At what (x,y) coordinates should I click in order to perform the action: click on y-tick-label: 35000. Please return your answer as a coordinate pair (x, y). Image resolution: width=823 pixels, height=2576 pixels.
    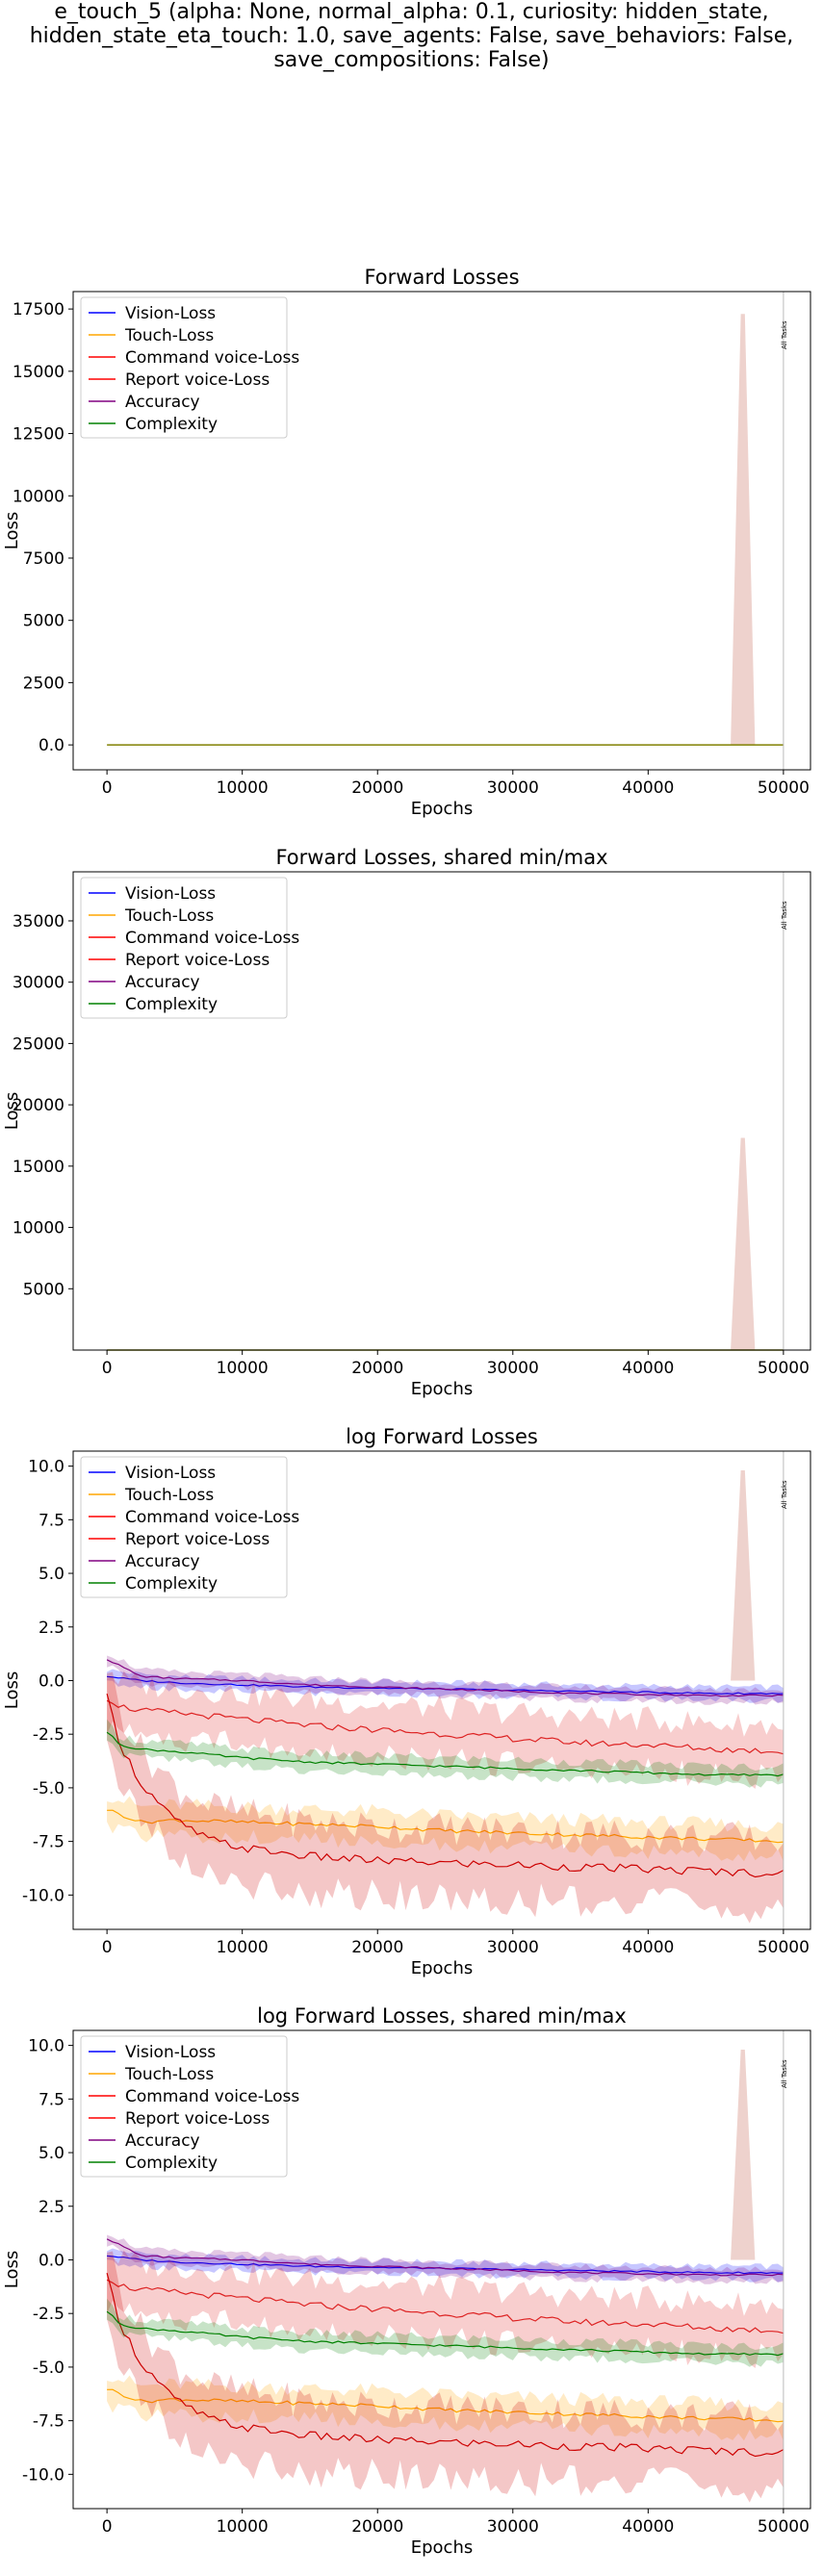
    Looking at the image, I should click on (38, 921).